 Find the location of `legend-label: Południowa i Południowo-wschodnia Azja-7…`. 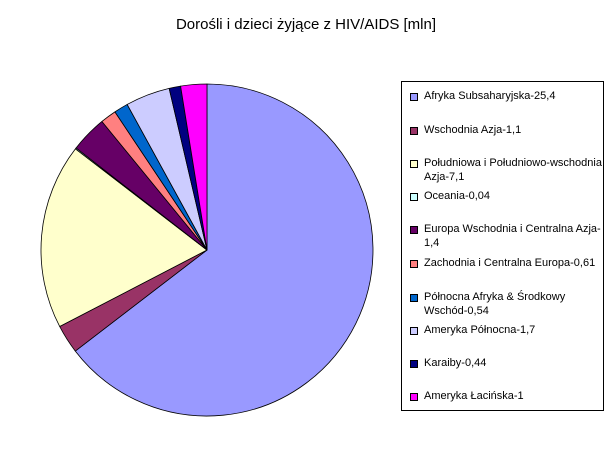

legend-label: Południowa i Południowo-wschodnia Azja-7… is located at coordinates (513, 170).